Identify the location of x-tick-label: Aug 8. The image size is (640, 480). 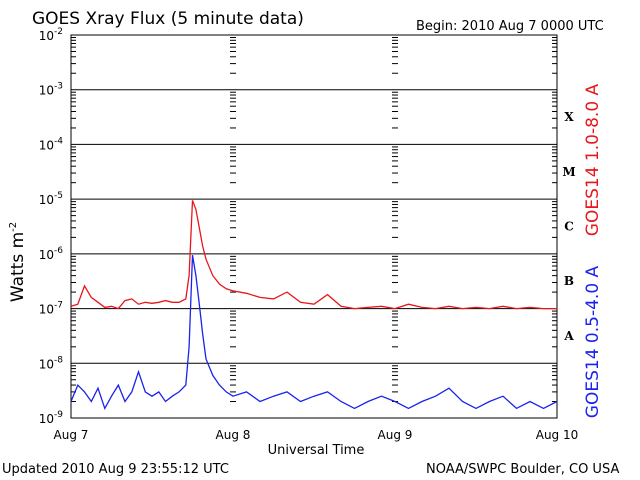
(233, 435).